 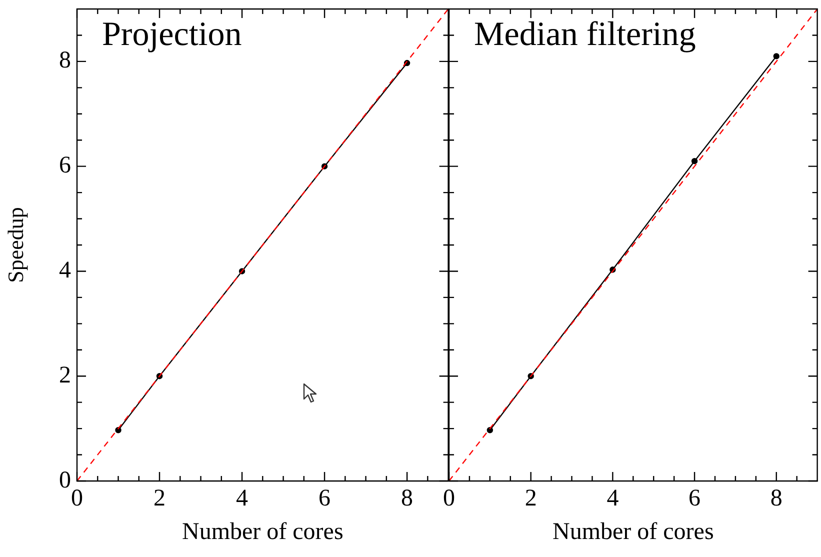 What do you see at coordinates (15, 245) in the screenshot?
I see `y-axis-title: Speedup` at bounding box center [15, 245].